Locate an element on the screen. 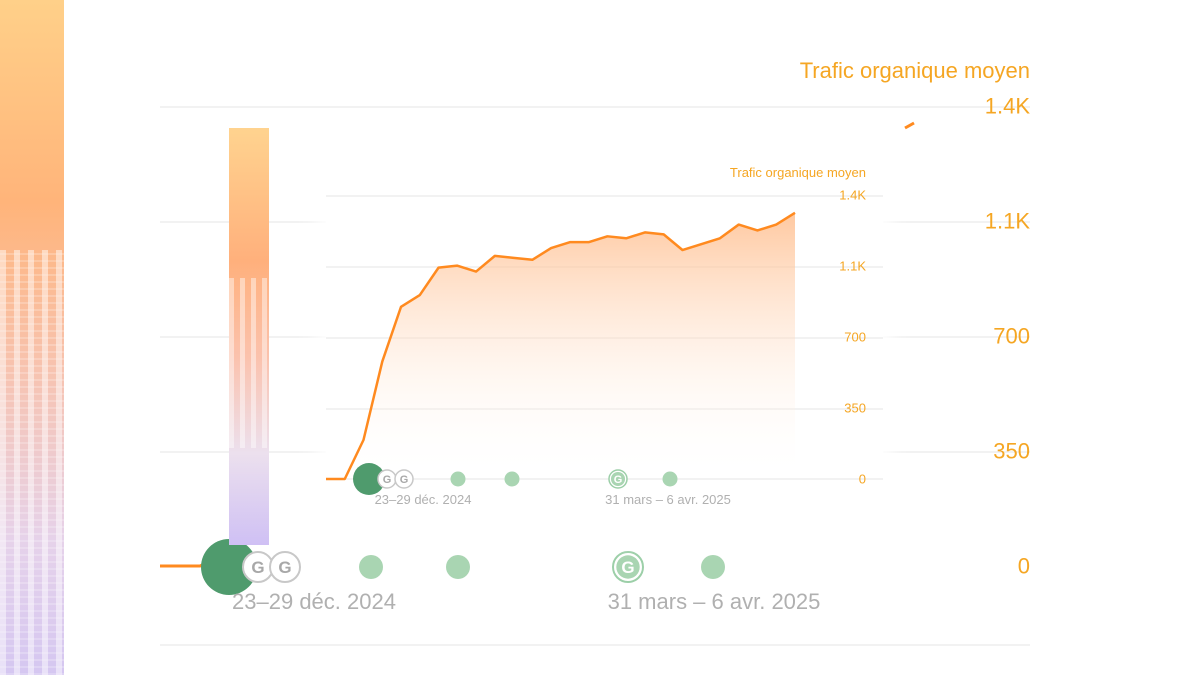 The height and width of the screenshot is (675, 1200). chart-title: Trafic organique moyen is located at coordinates (914, 70).